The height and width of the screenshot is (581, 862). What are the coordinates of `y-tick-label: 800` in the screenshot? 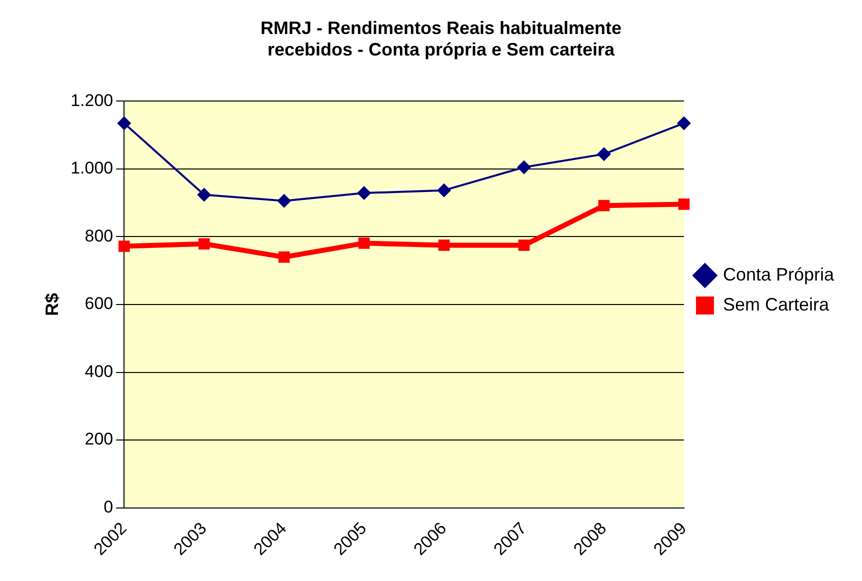 It's located at (99, 236).